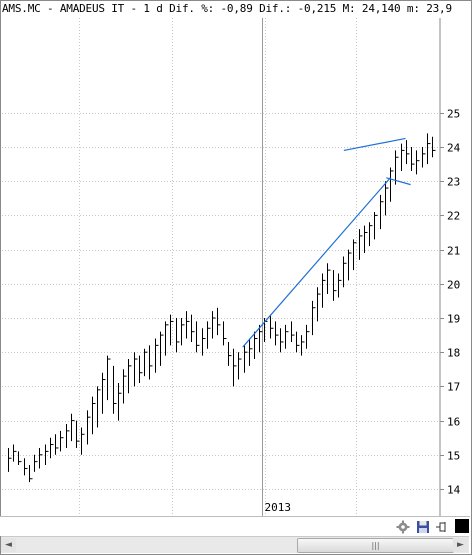  I want to click on floppy-disk-icon, so click(423, 526).